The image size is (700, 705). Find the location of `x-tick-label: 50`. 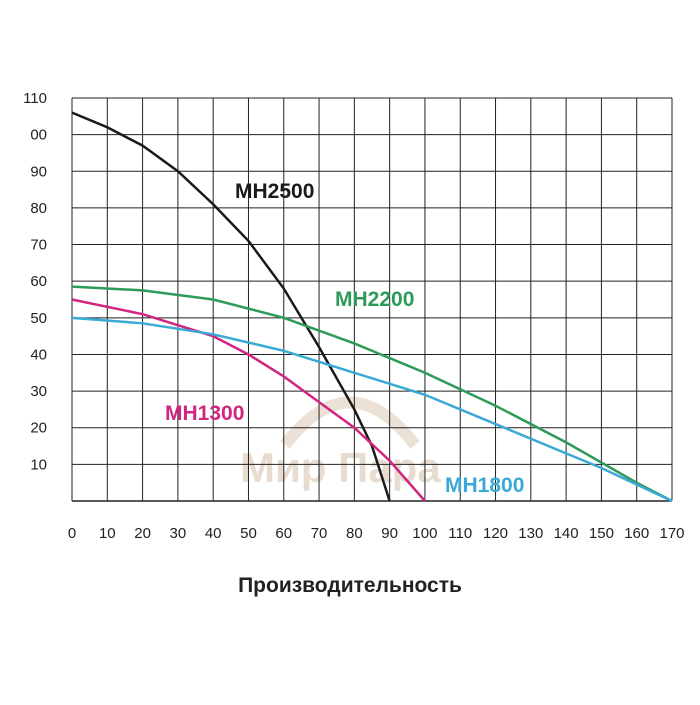

x-tick-label: 50 is located at coordinates (248, 533).